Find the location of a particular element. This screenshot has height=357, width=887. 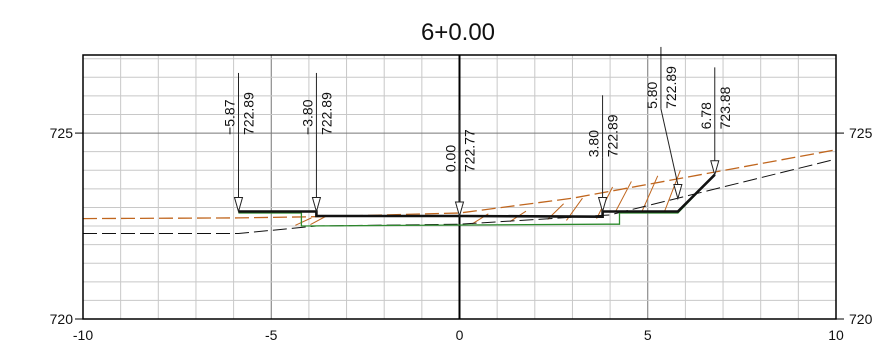

offset-label: −3.80 is located at coordinates (307, 117).